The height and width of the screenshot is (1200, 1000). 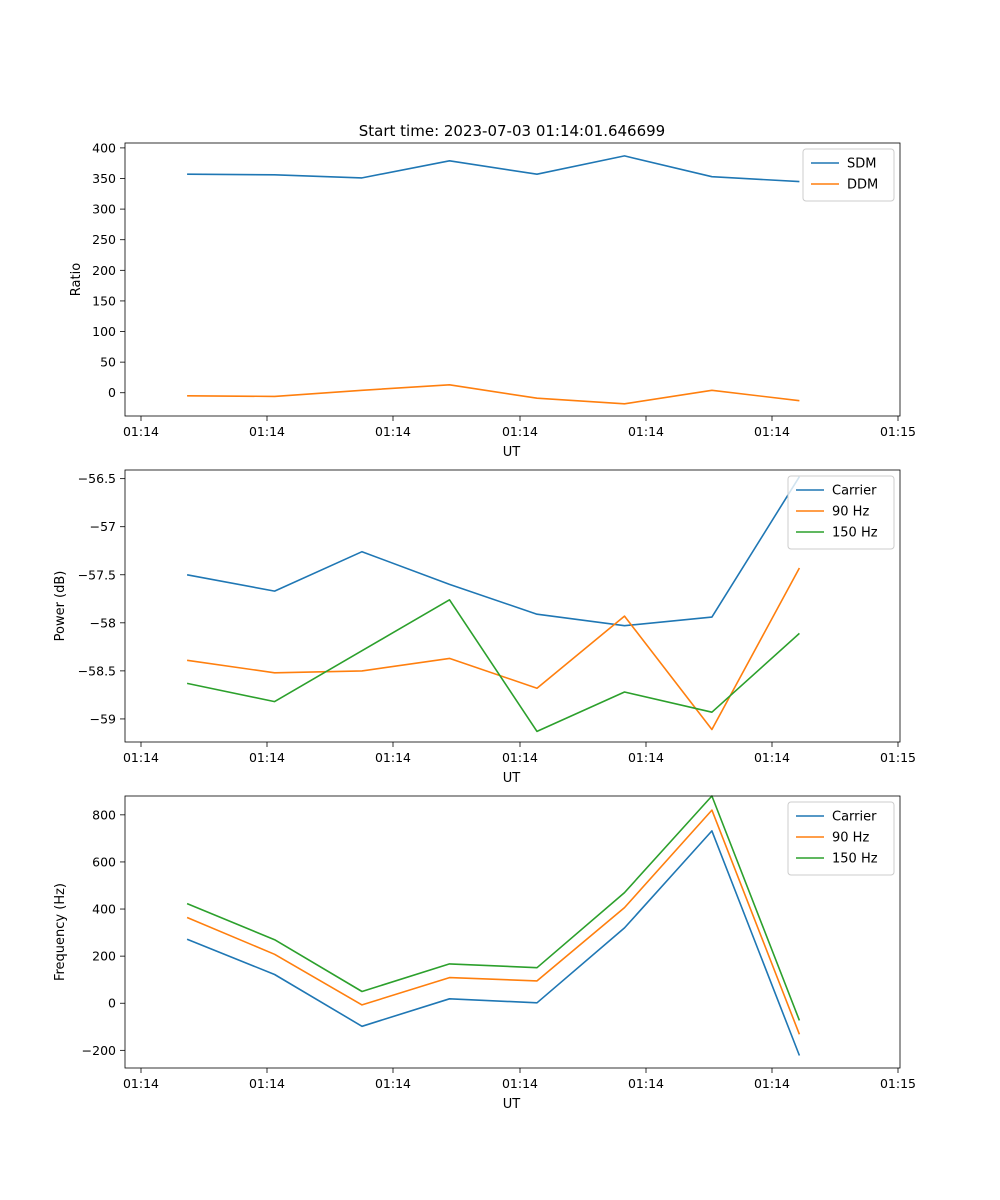 What do you see at coordinates (97, 574) in the screenshot?
I see `y-tick-label: −57.5` at bounding box center [97, 574].